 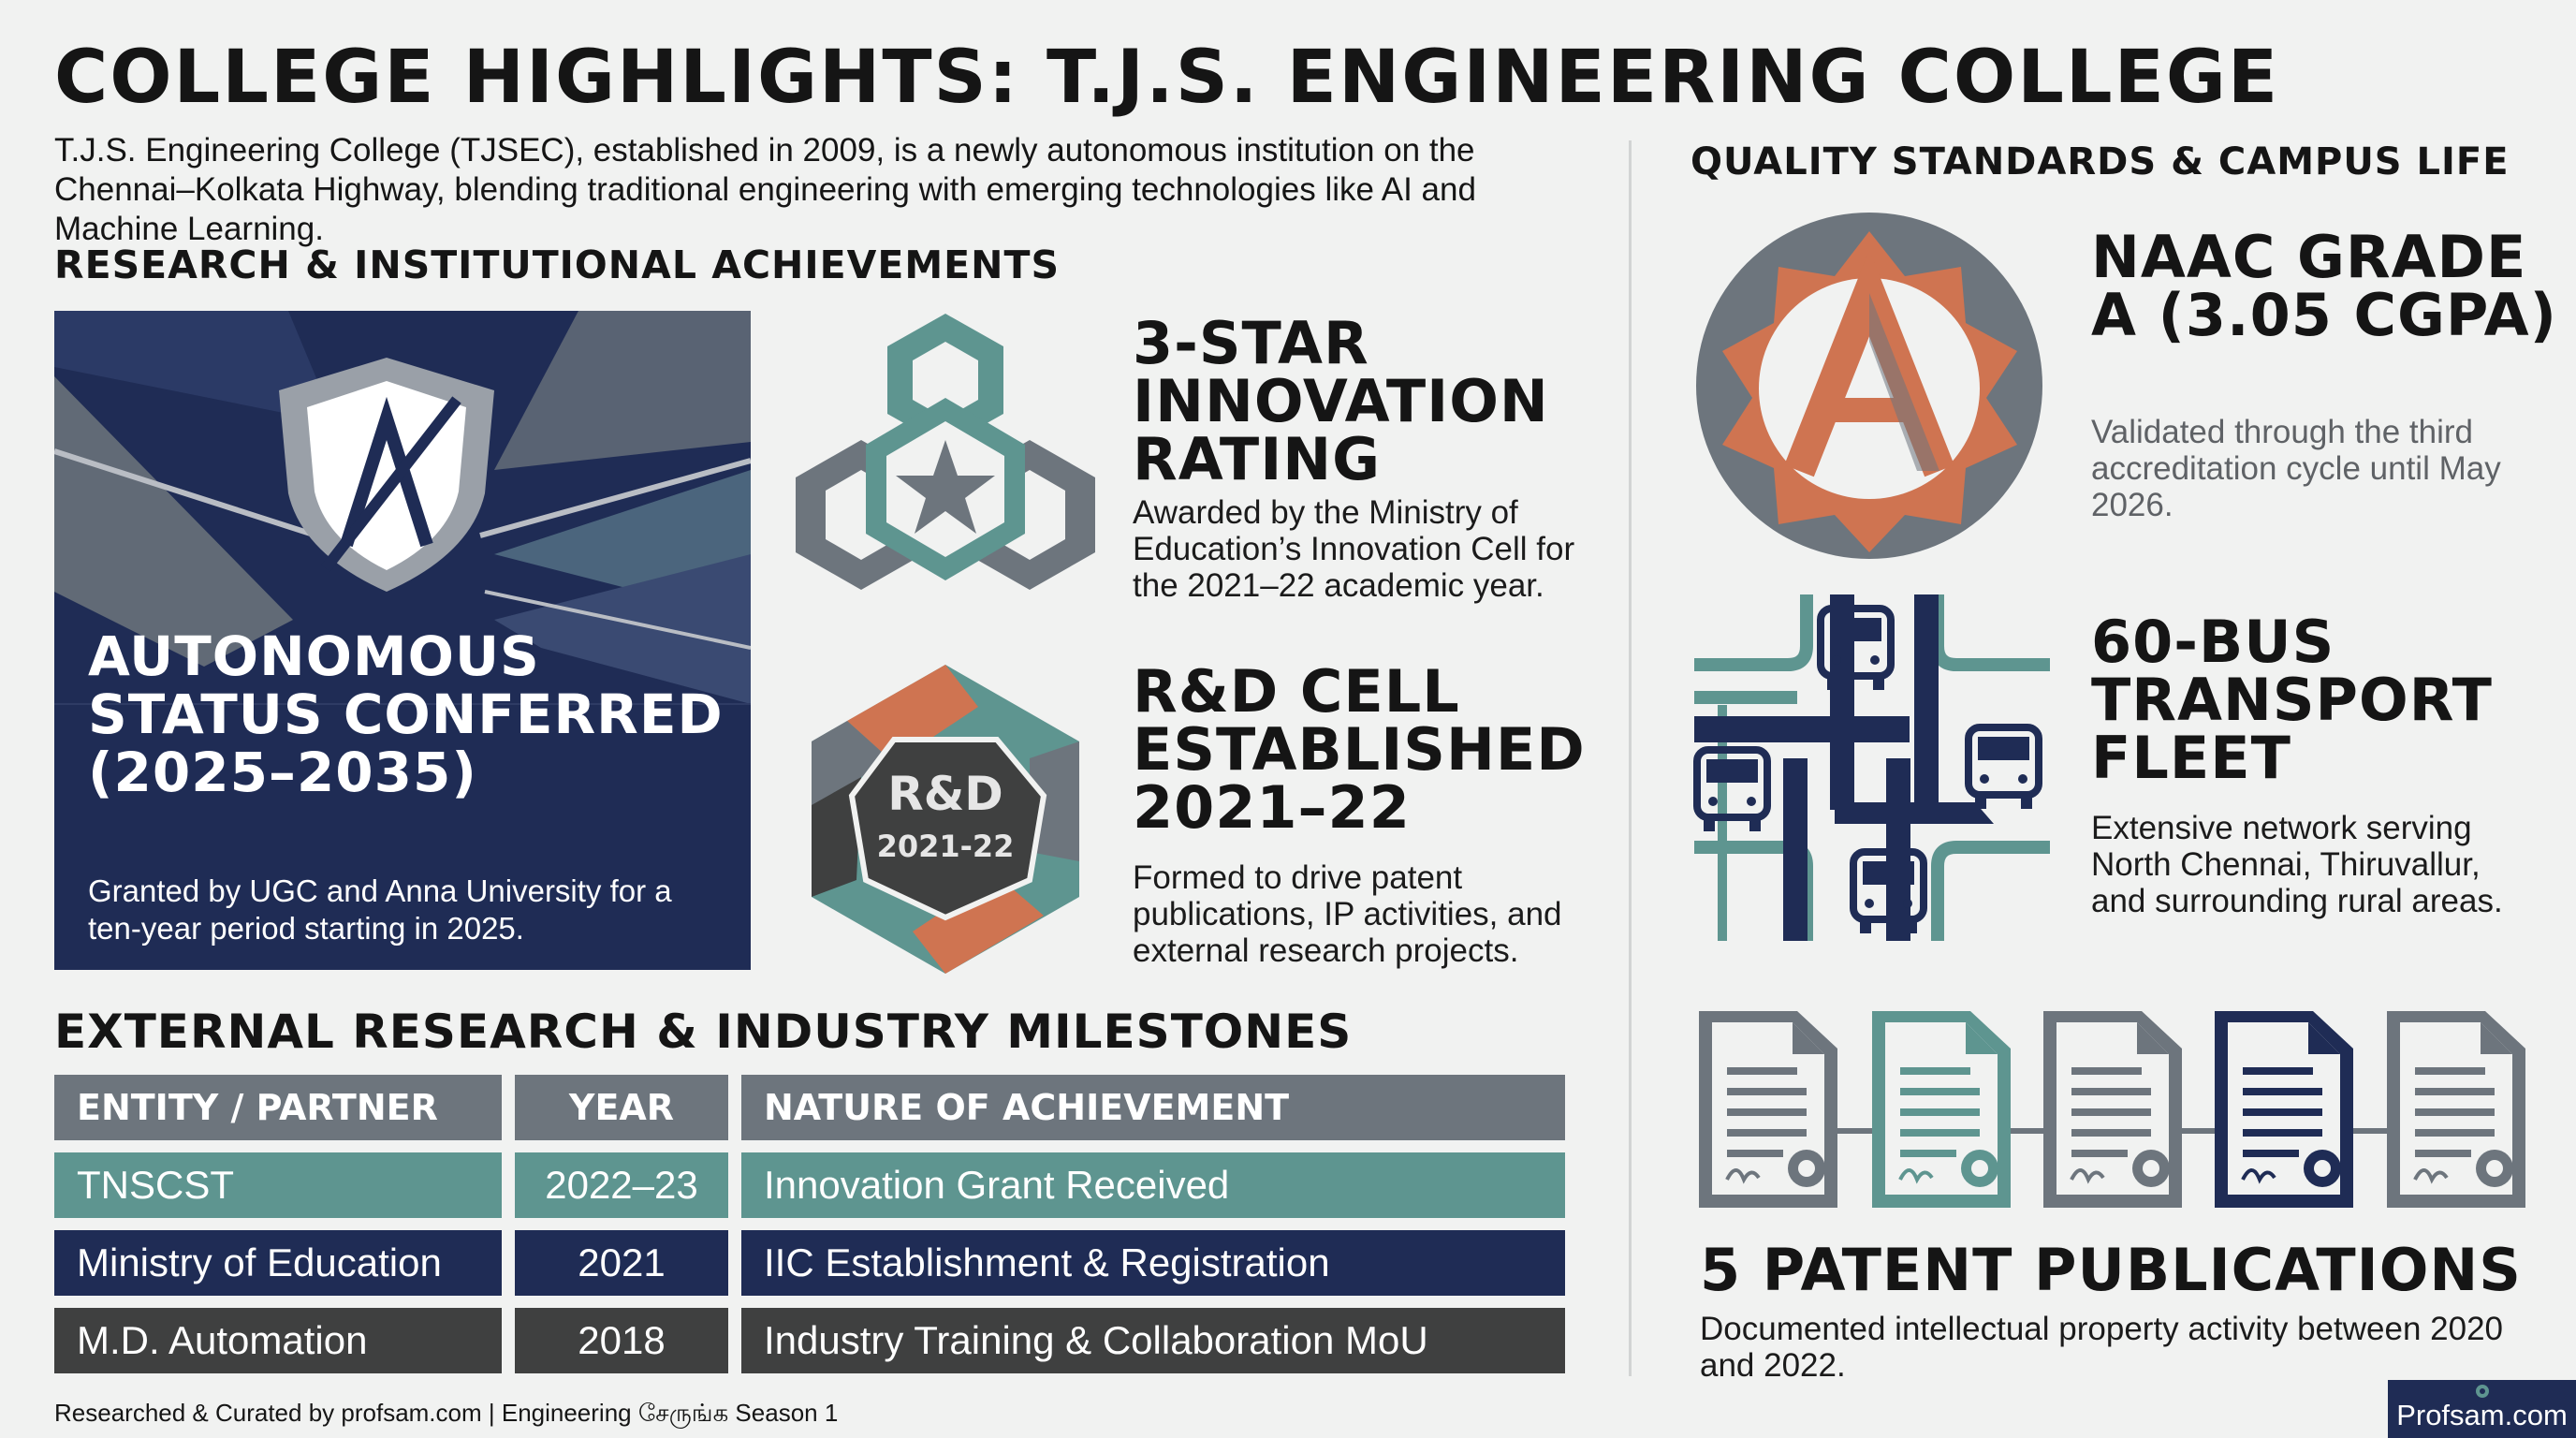 What do you see at coordinates (1872, 767) in the screenshot?
I see `bus-network-map-icon` at bounding box center [1872, 767].